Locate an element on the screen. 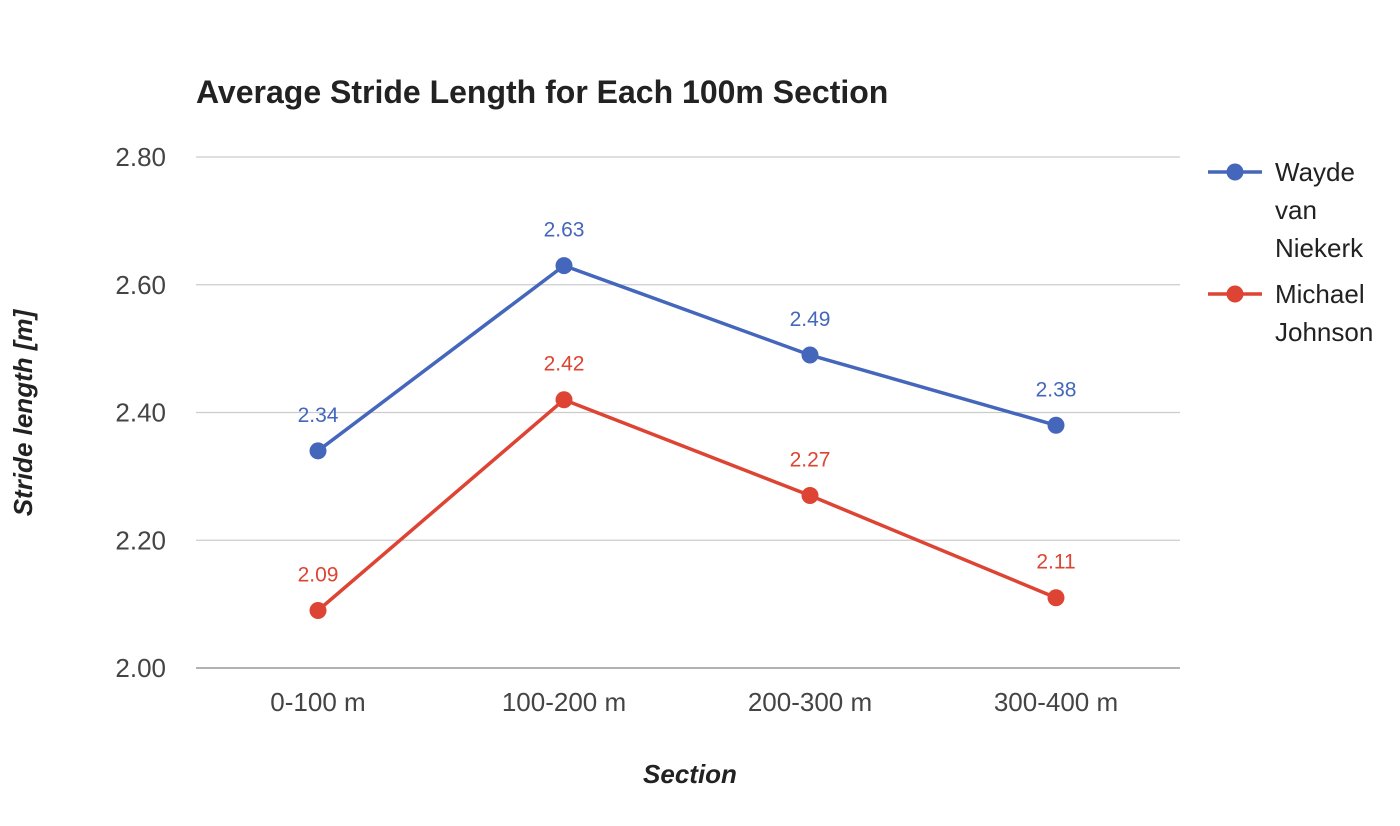  data-label: 2.49 is located at coordinates (810, 319).